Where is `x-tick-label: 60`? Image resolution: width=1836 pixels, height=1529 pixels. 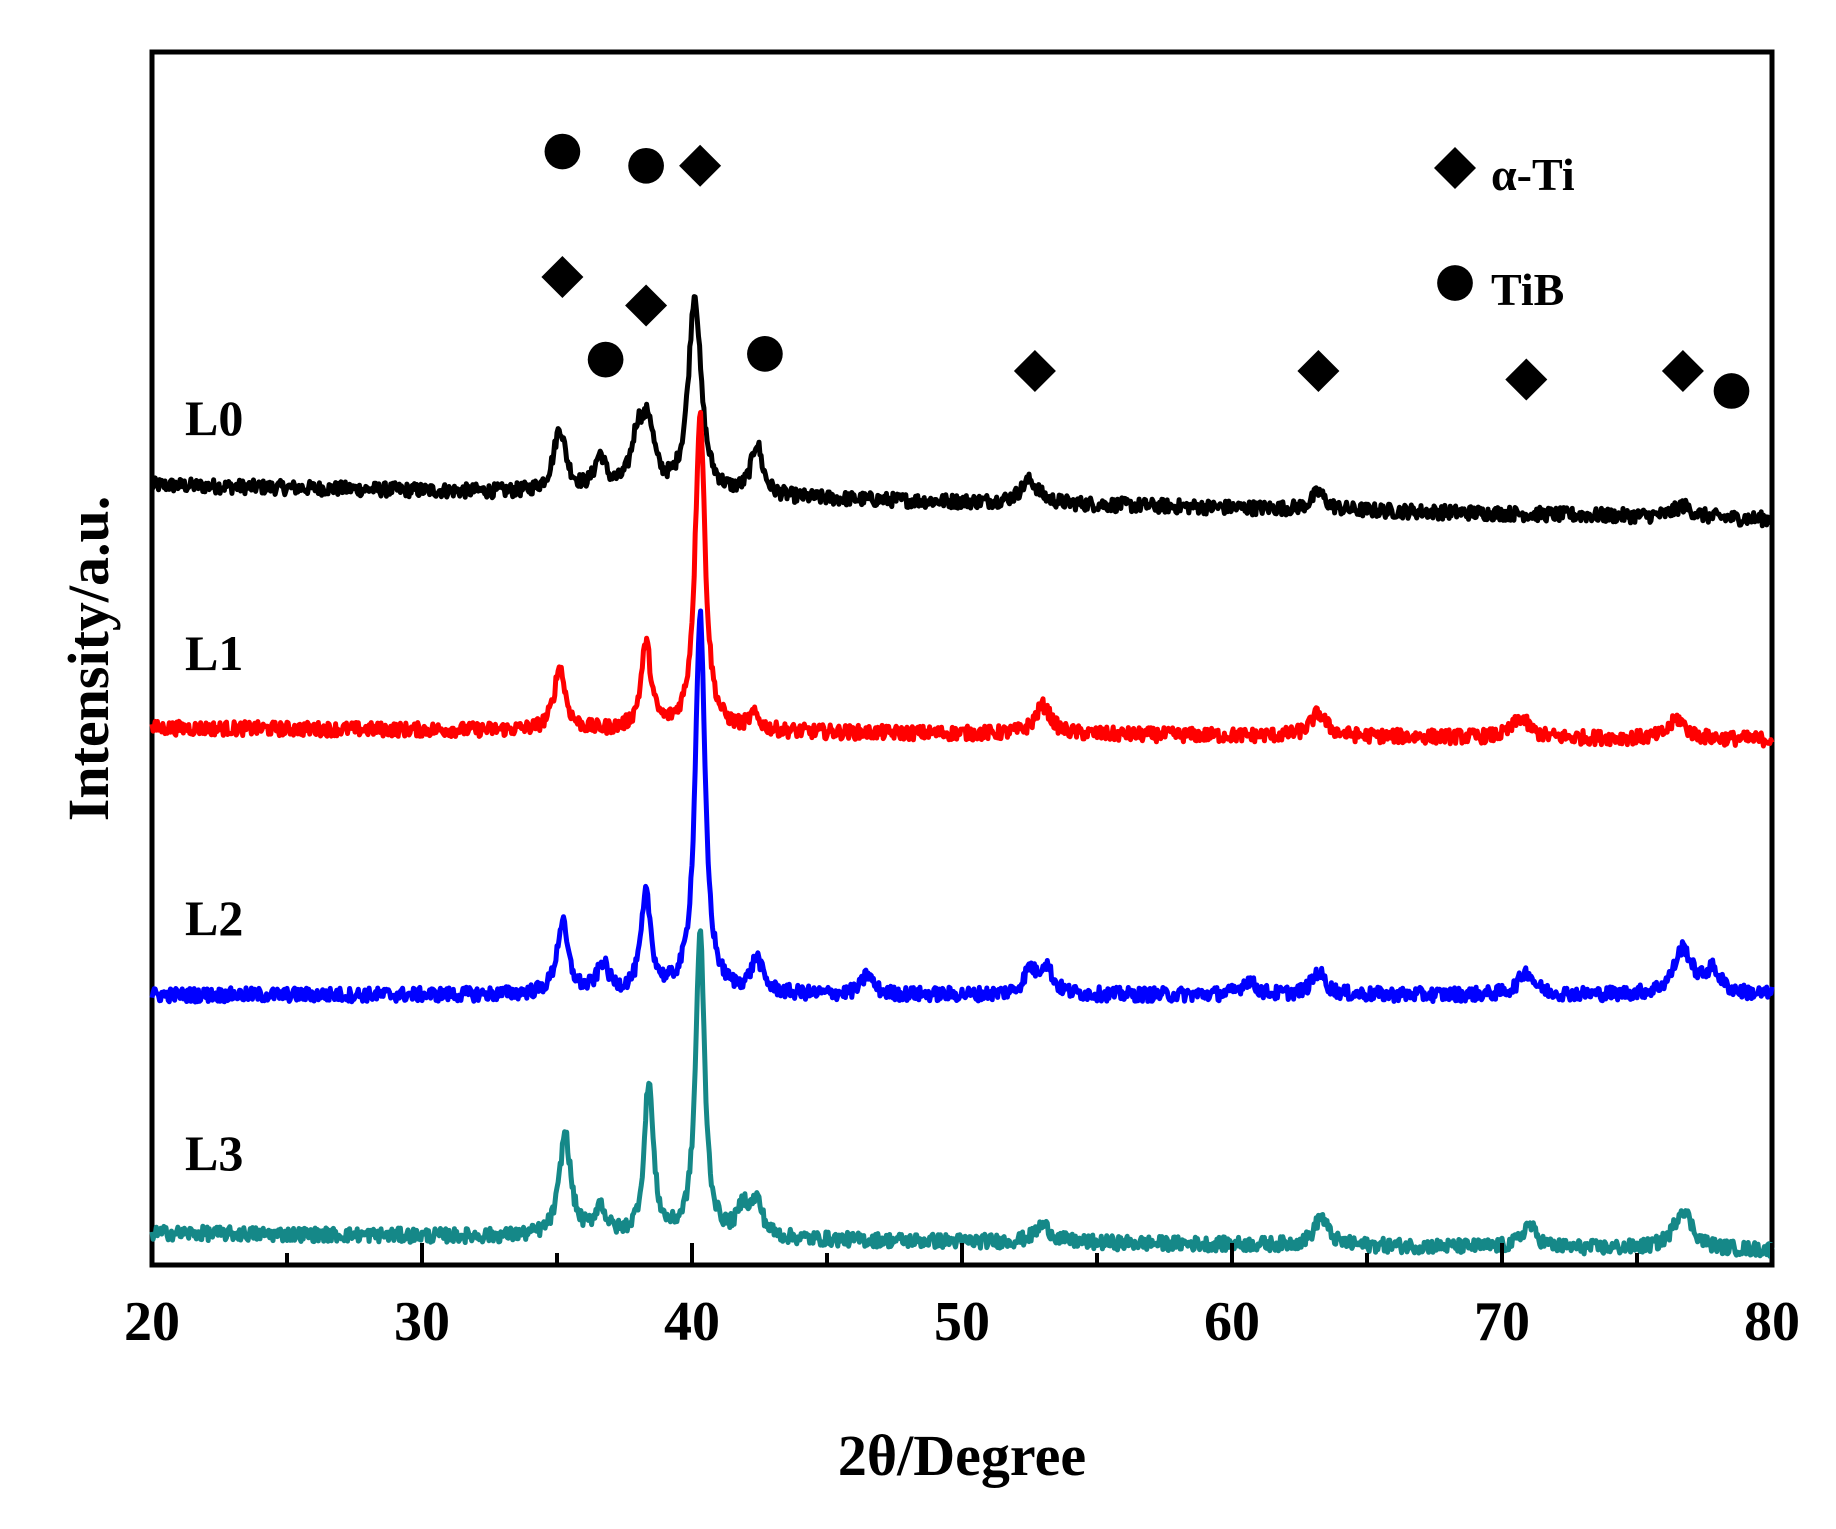
x-tick-label: 60 is located at coordinates (1232, 1322).